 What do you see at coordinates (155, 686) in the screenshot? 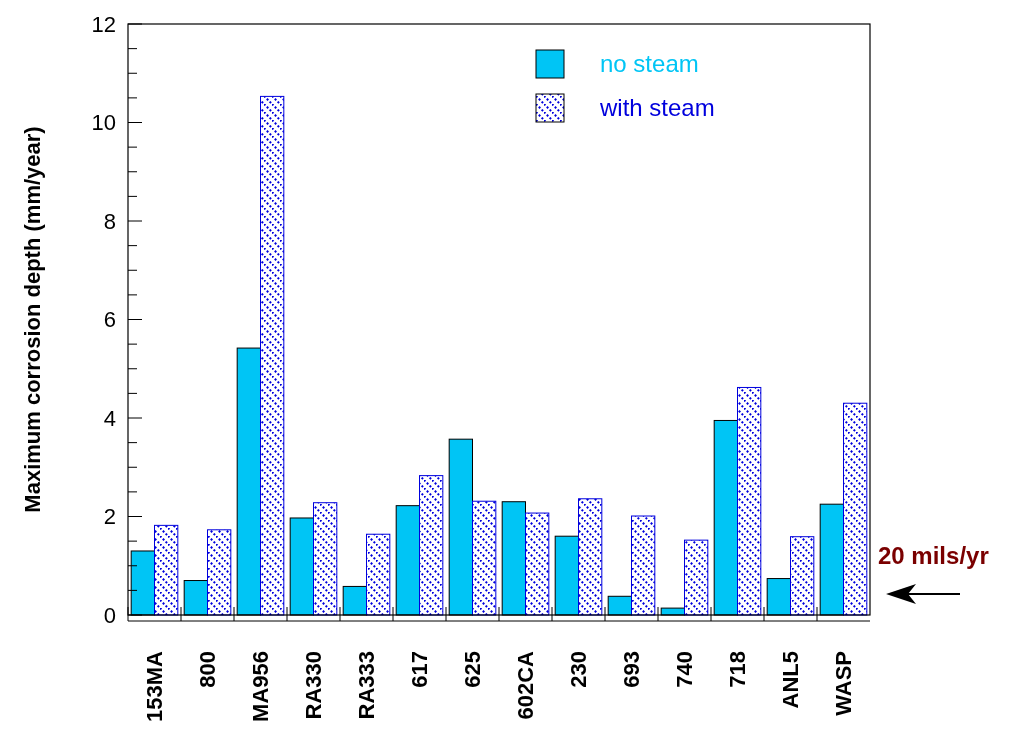
I see `x-tick-label: 153MA` at bounding box center [155, 686].